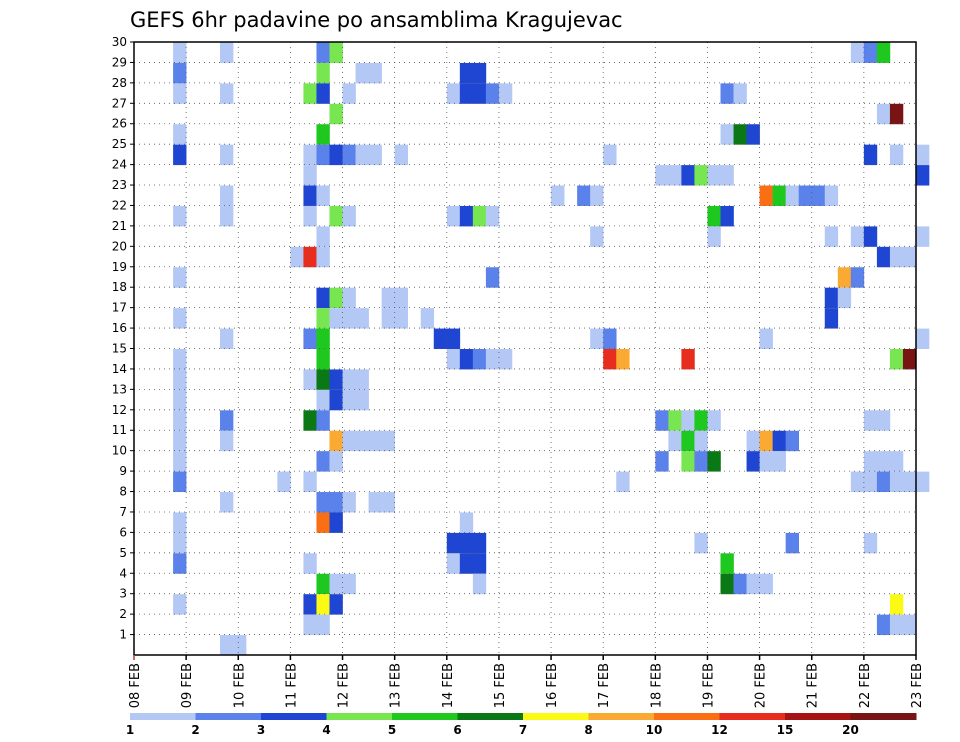 The width and height of the screenshot is (960, 742). I want to click on colorbar-level-label: 3, so click(261, 730).